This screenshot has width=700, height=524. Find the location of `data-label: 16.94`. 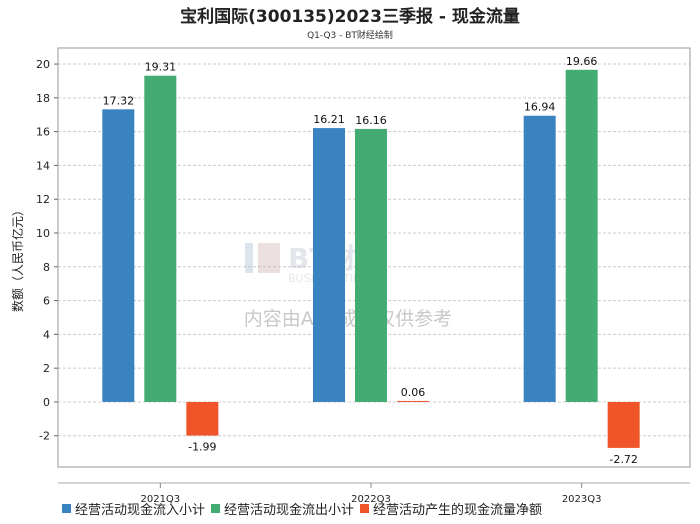

data-label: 16.94 is located at coordinates (540, 107).